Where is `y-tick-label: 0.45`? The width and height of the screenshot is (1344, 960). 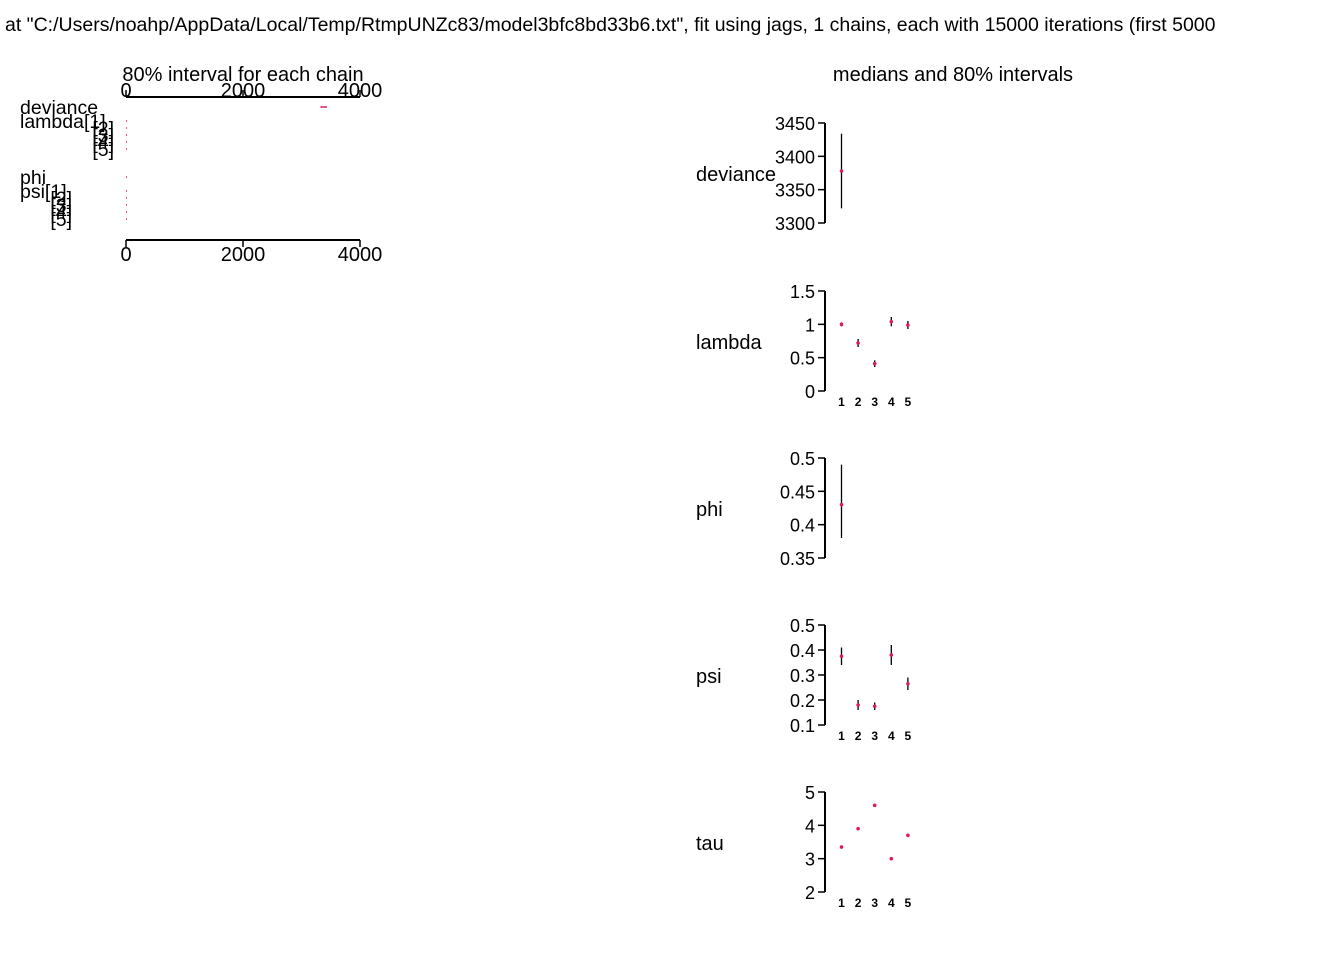 y-tick-label: 0.45 is located at coordinates (797, 492).